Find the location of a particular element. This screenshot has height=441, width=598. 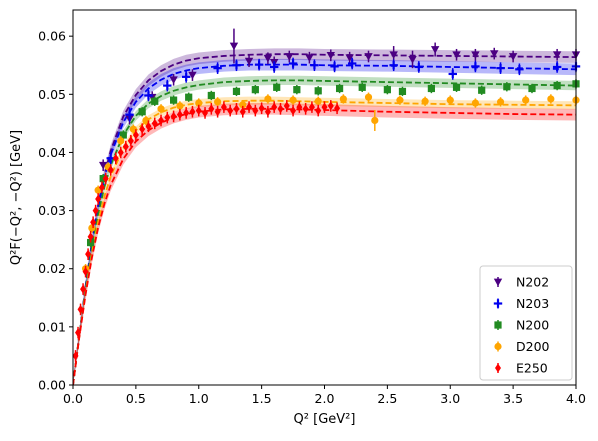

x-axis-label: Q² [GeV²] is located at coordinates (325, 419).